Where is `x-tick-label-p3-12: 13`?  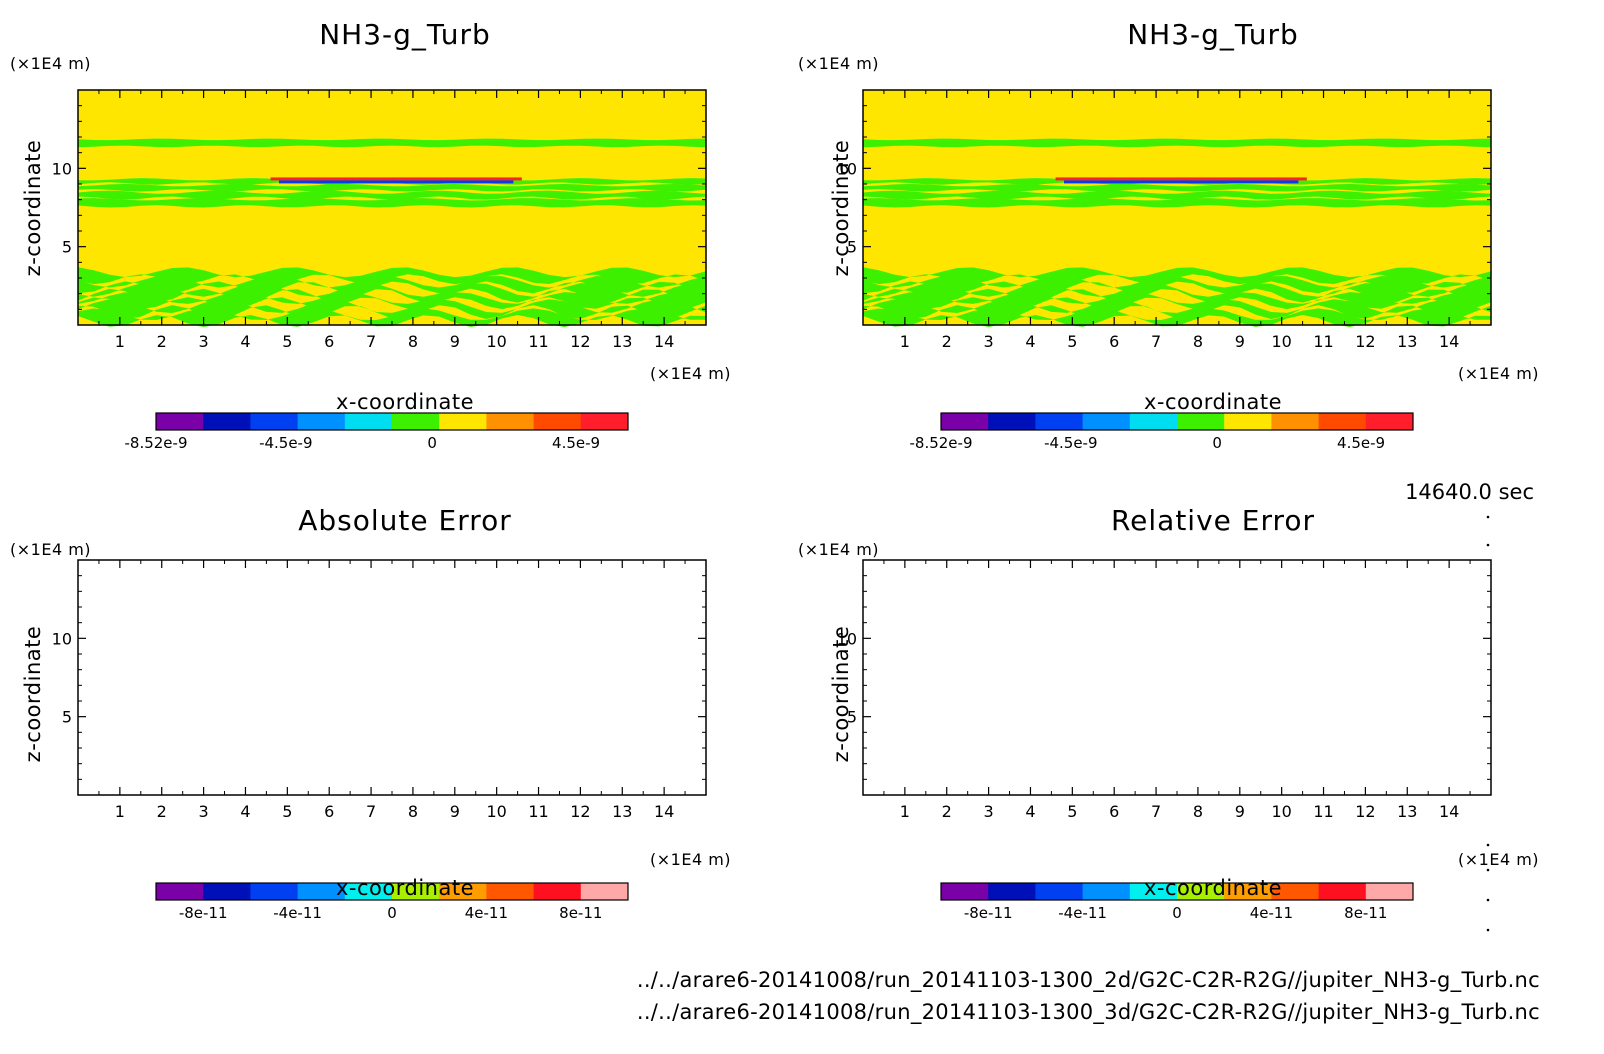
x-tick-label-p3-12: 13 is located at coordinates (1407, 811).